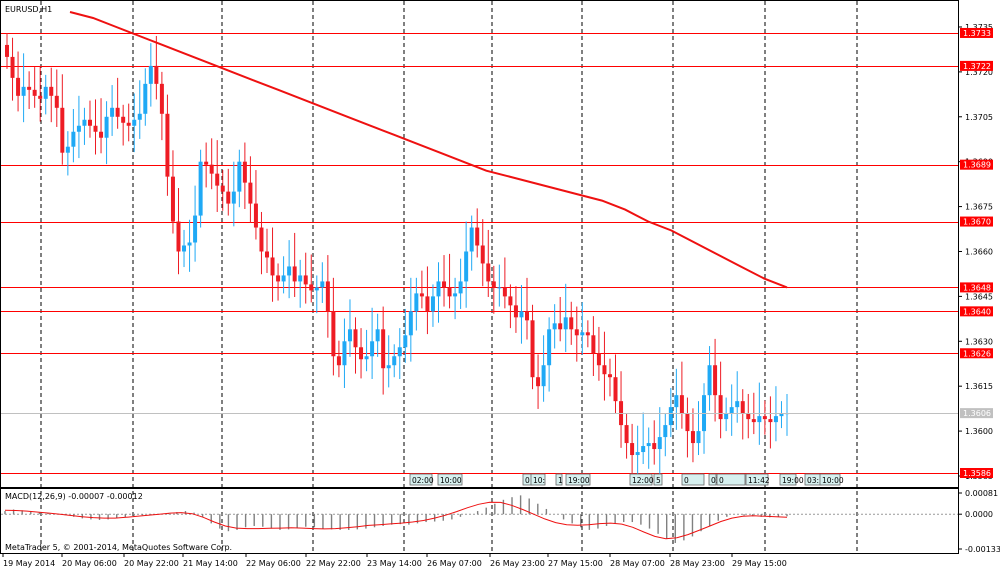  I want to click on price-tick-label: 1.3720, so click(979, 72).